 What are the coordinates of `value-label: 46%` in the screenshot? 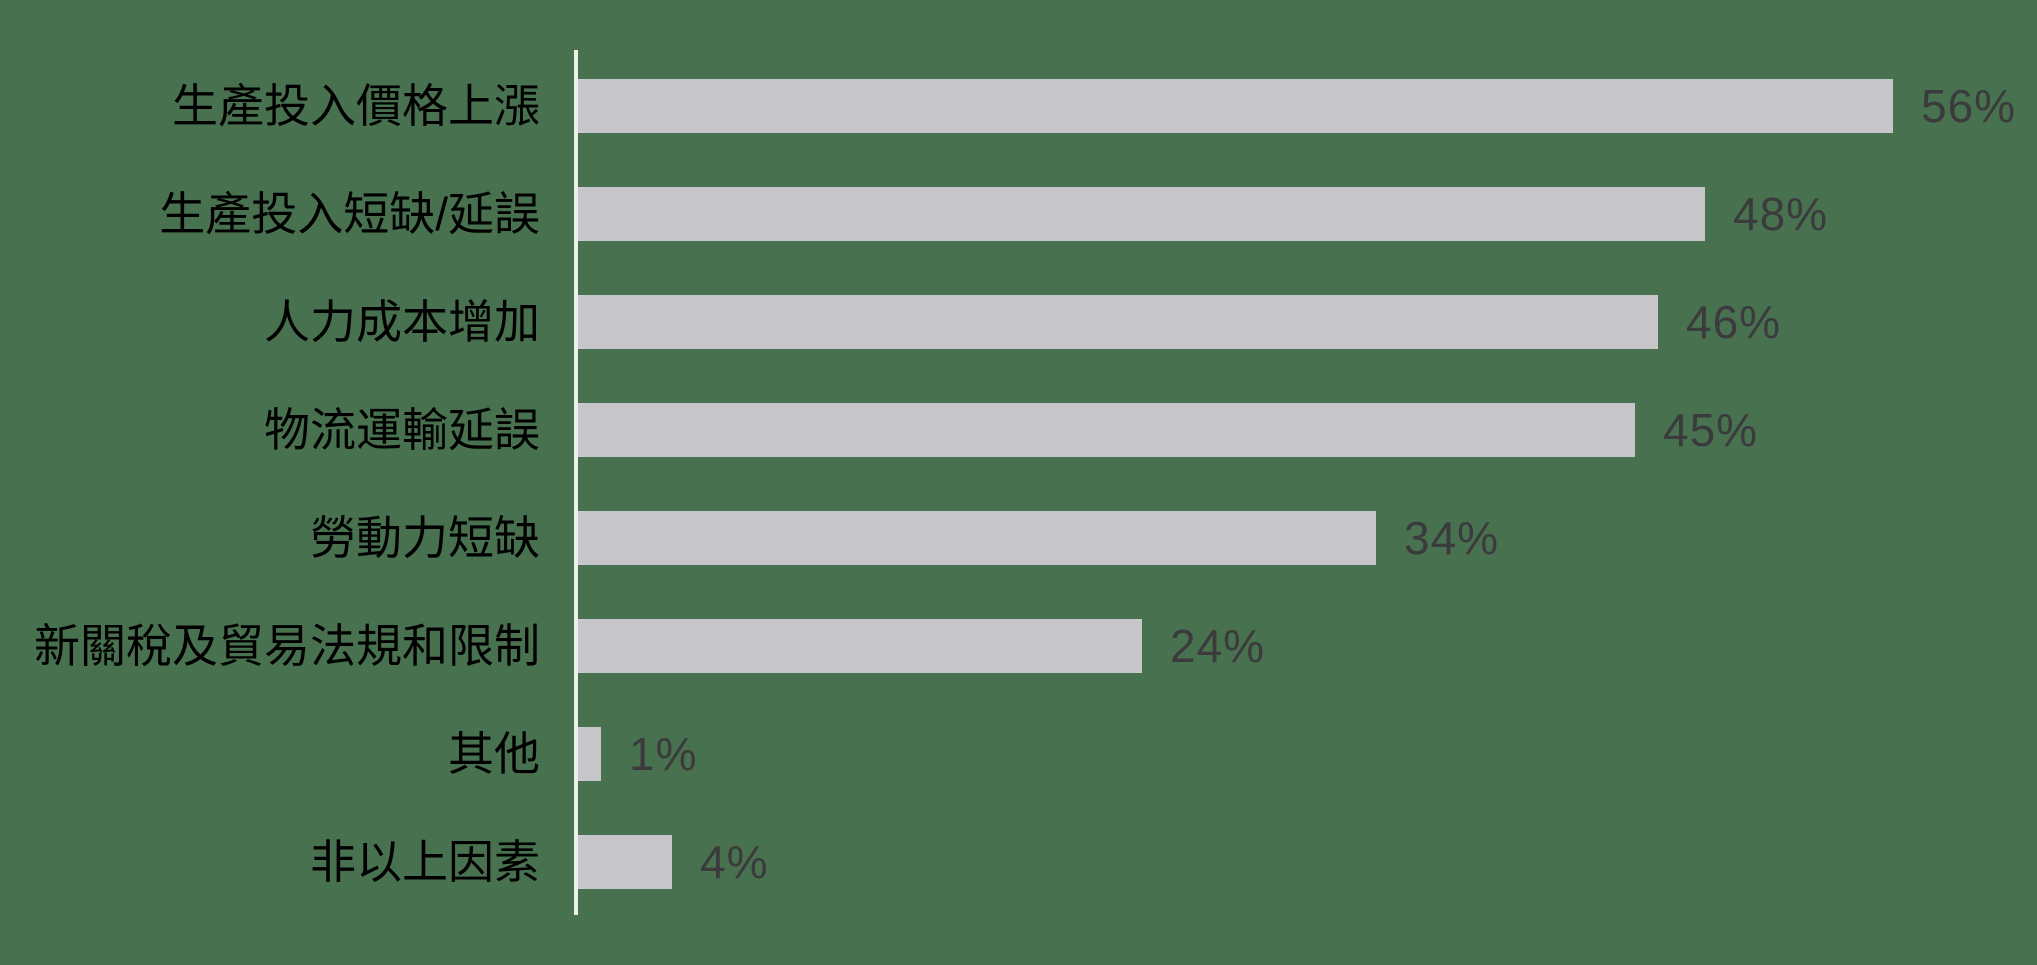 It's located at (1734, 321).